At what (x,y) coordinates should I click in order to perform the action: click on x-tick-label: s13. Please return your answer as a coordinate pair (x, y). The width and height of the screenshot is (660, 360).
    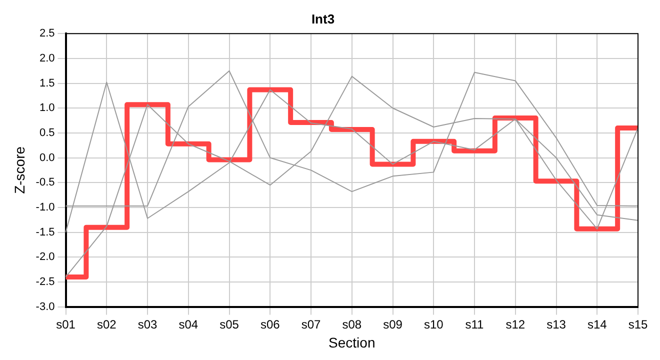
    Looking at the image, I should click on (556, 324).